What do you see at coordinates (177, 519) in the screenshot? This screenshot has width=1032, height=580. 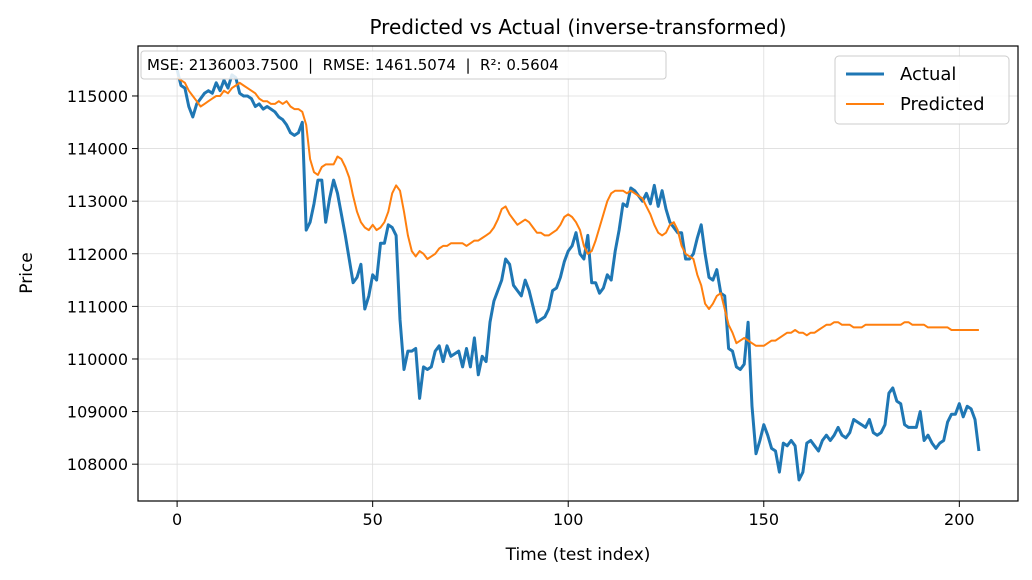 I see `x-tick-label: 0` at bounding box center [177, 519].